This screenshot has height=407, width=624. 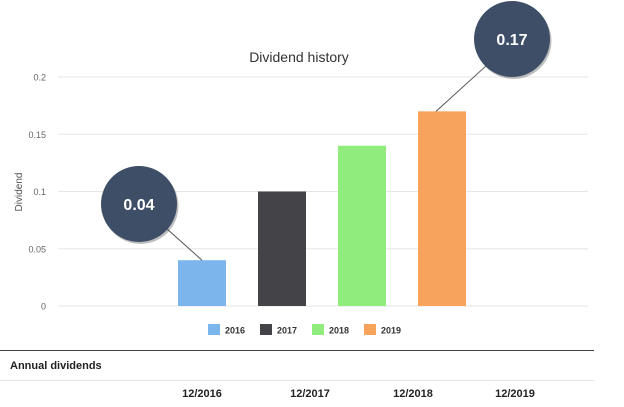 What do you see at coordinates (282, 249) in the screenshot?
I see `bar-2017` at bounding box center [282, 249].